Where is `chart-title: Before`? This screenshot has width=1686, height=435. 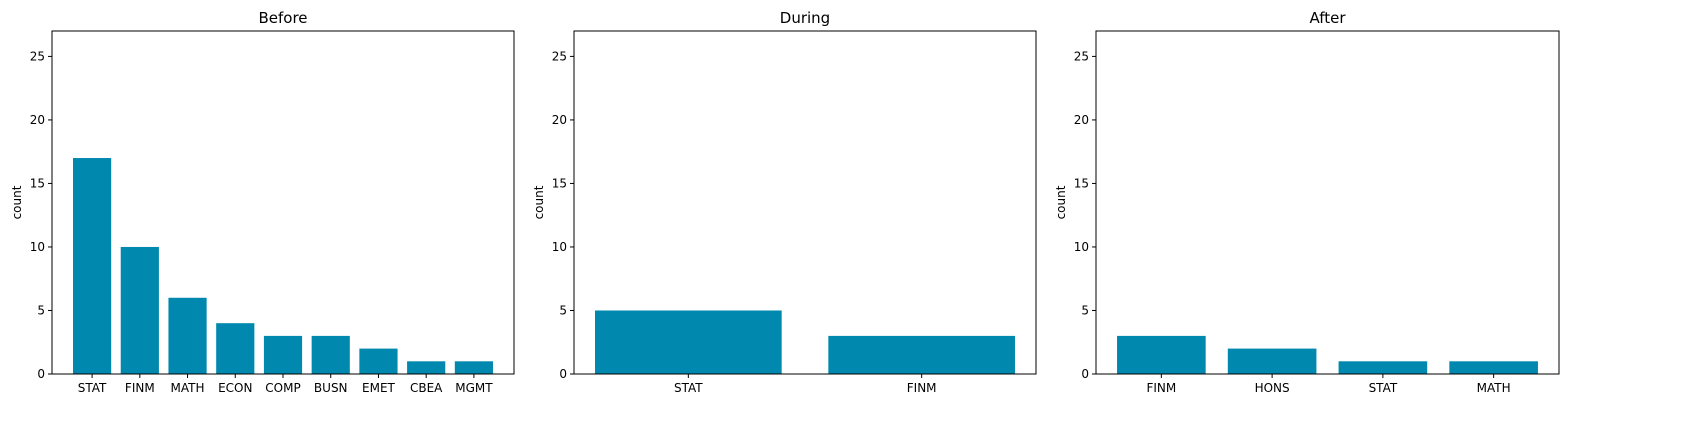
chart-title: Before is located at coordinates (282, 18).